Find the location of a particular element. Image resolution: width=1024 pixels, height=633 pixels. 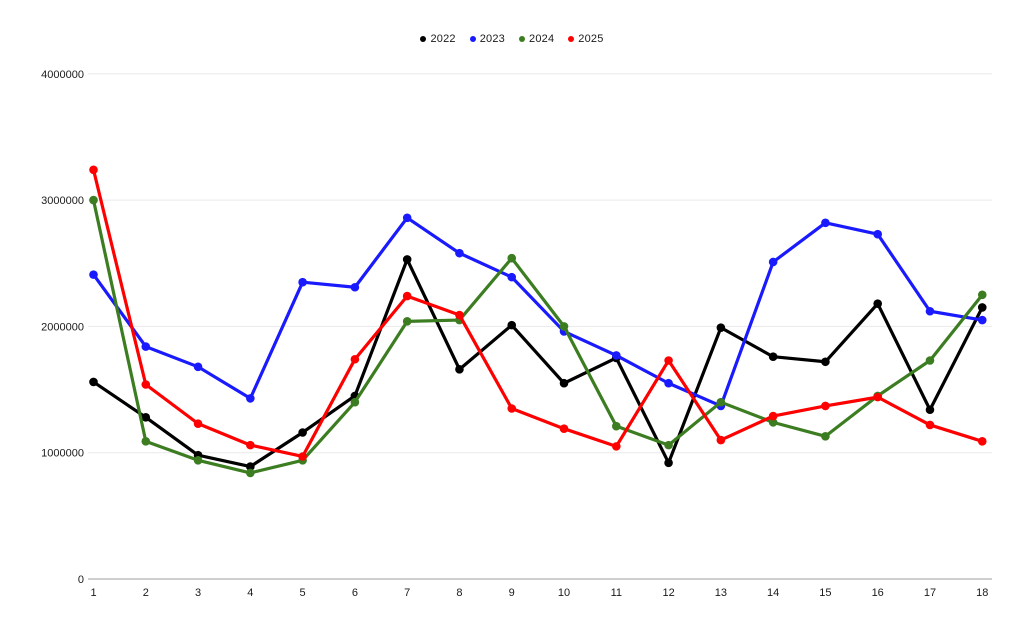

y-tick-label: 4000000 is located at coordinates (62, 75).